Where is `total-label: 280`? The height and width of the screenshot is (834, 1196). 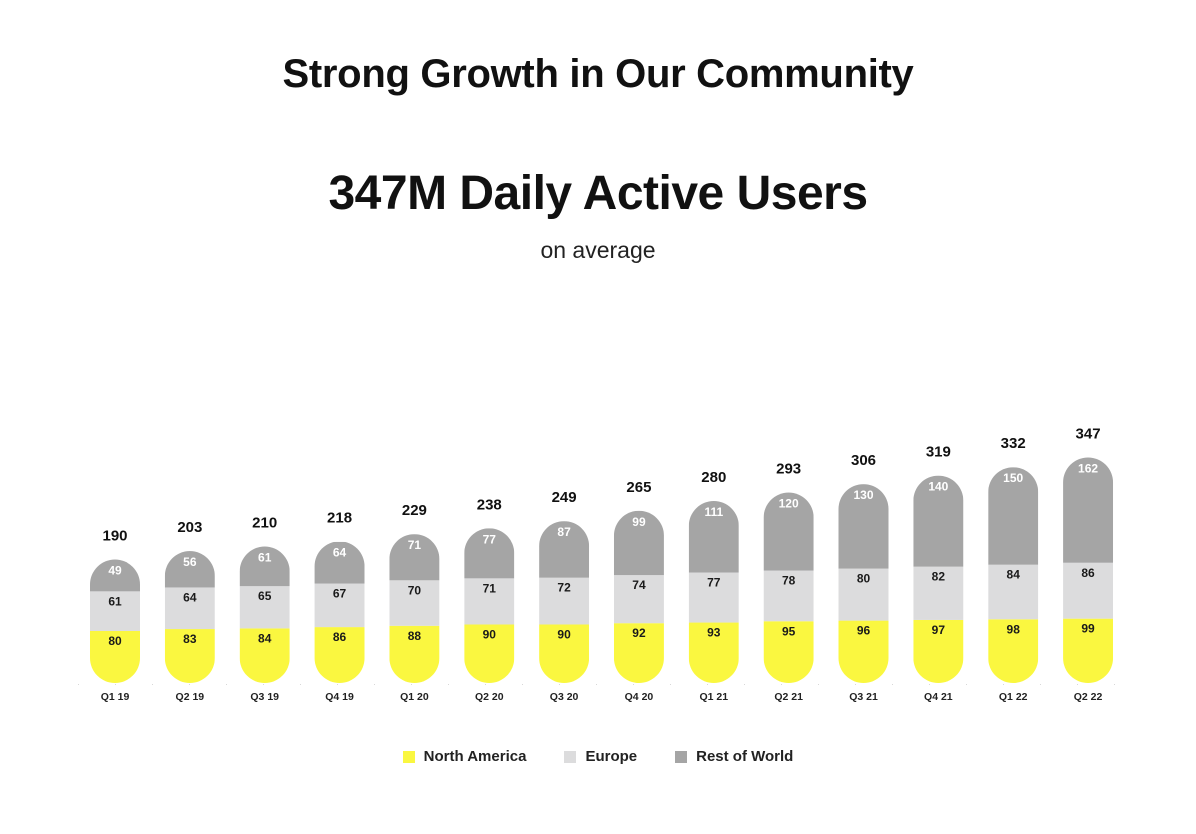 total-label: 280 is located at coordinates (713, 477).